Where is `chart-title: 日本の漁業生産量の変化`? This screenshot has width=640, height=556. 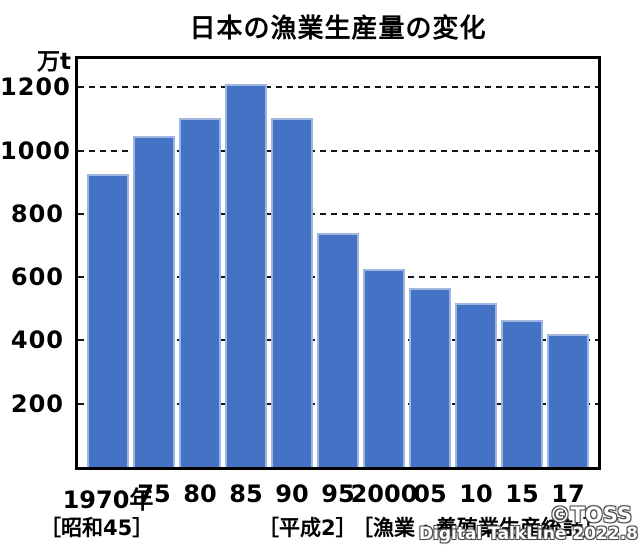 chart-title: 日本の漁業生産量の変化 is located at coordinates (338, 29).